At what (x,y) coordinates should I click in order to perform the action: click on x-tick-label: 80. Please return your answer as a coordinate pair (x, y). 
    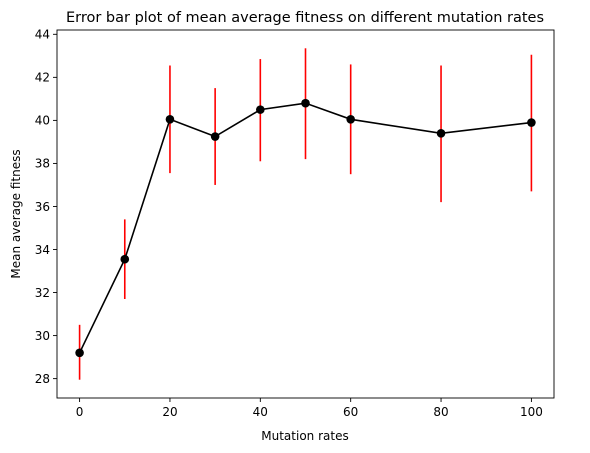
    Looking at the image, I should click on (440, 412).